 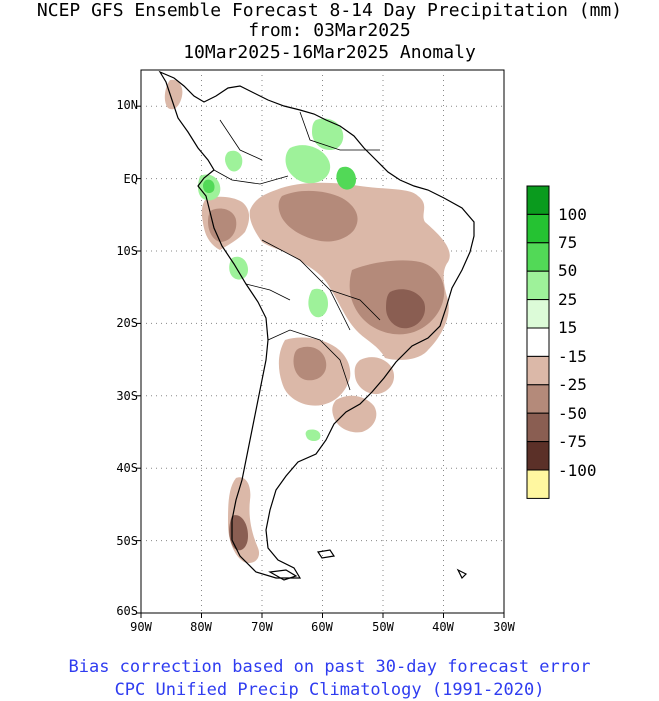 I want to click on lat-label-30s: 30S, so click(x=127, y=396).